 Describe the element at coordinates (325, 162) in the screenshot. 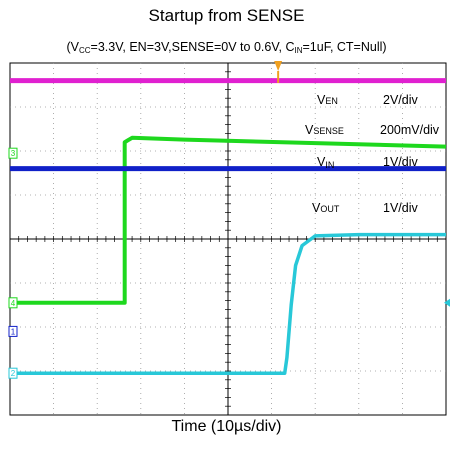

I see `label-vin-name: VIN` at that location.